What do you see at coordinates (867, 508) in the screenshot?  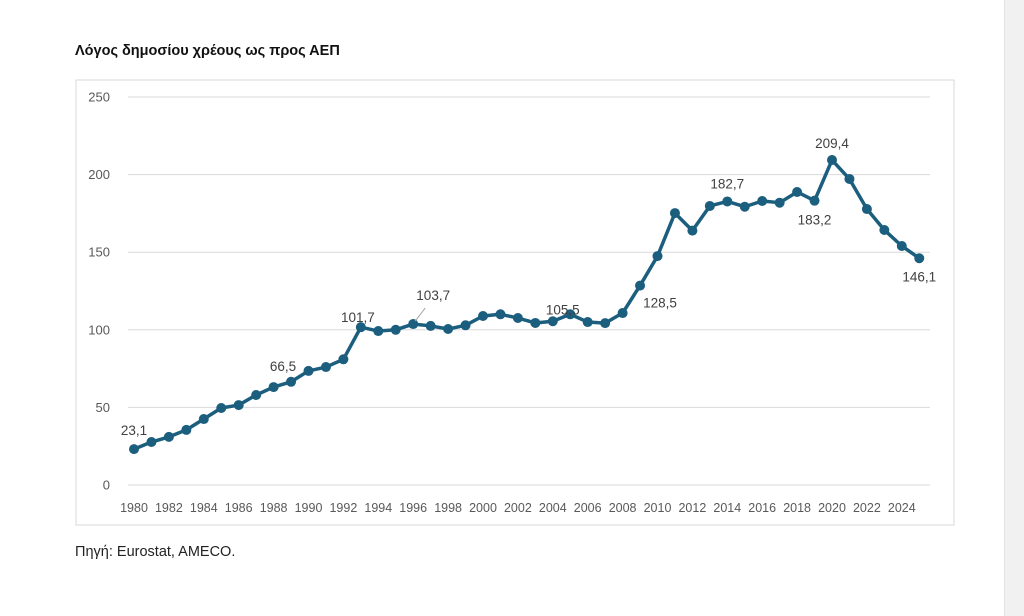 I see `x-tick-label: 2022` at bounding box center [867, 508].